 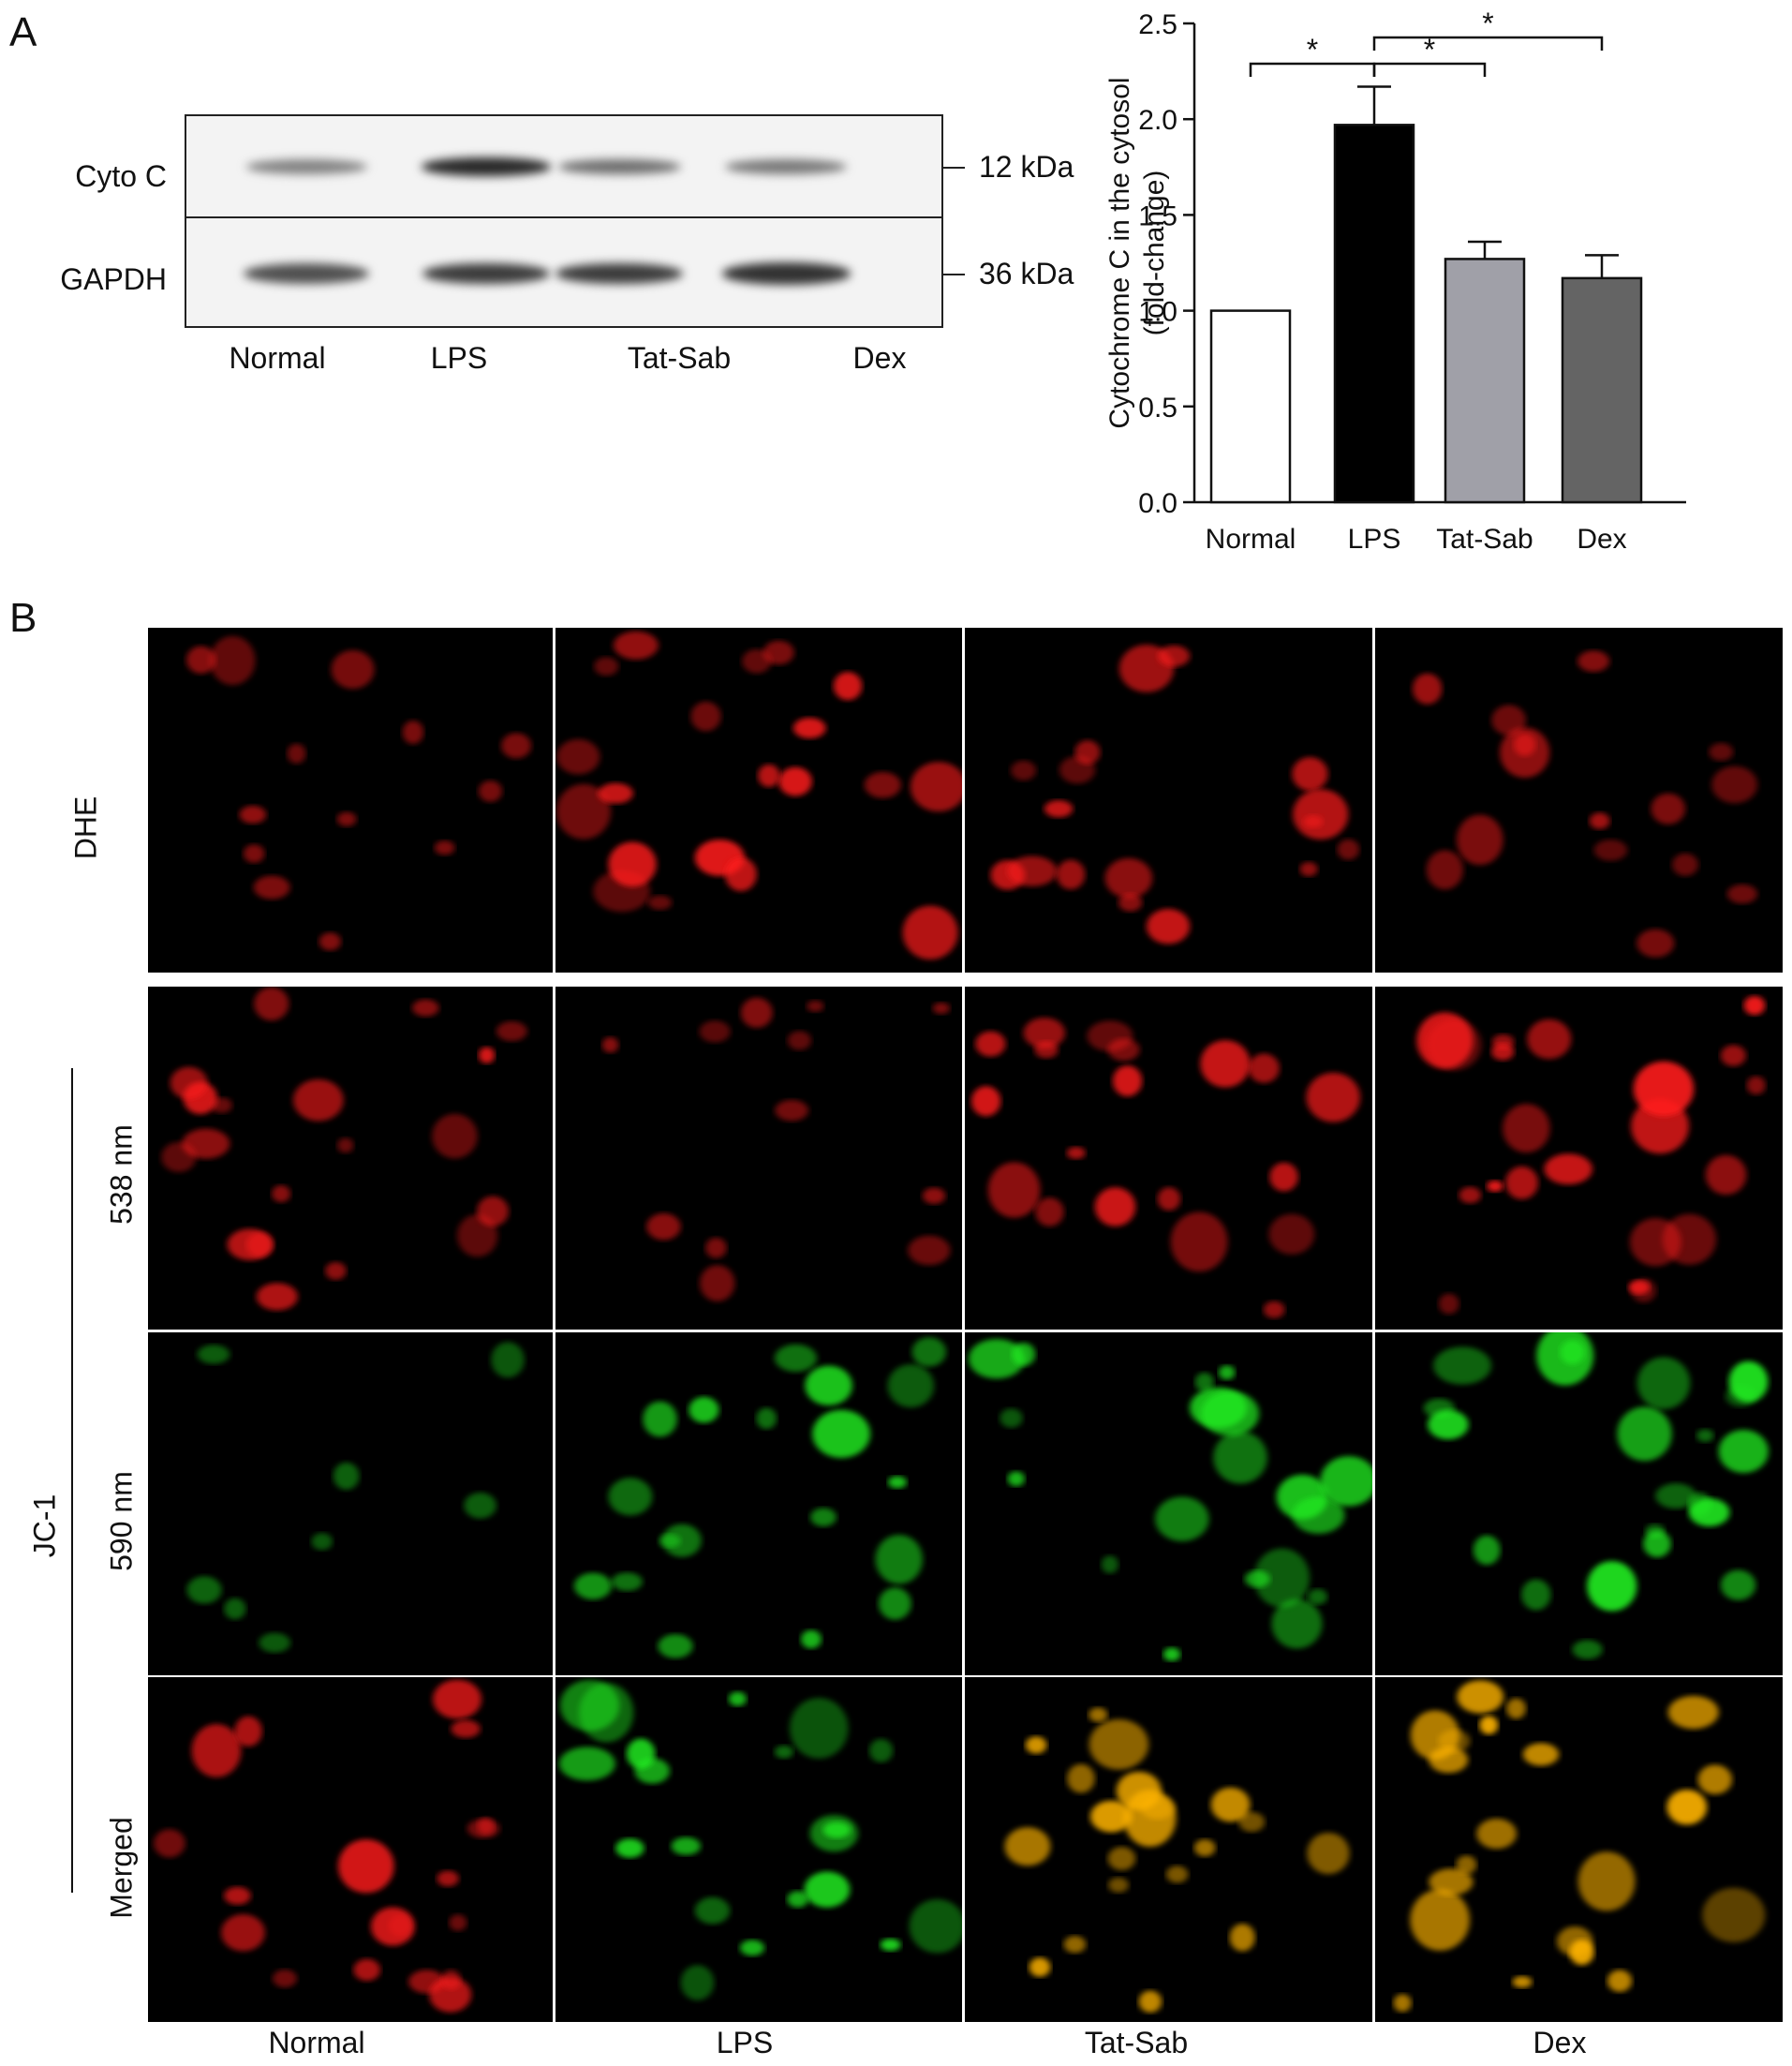 I want to click on row-label-dhe: DHE, so click(x=86, y=828).